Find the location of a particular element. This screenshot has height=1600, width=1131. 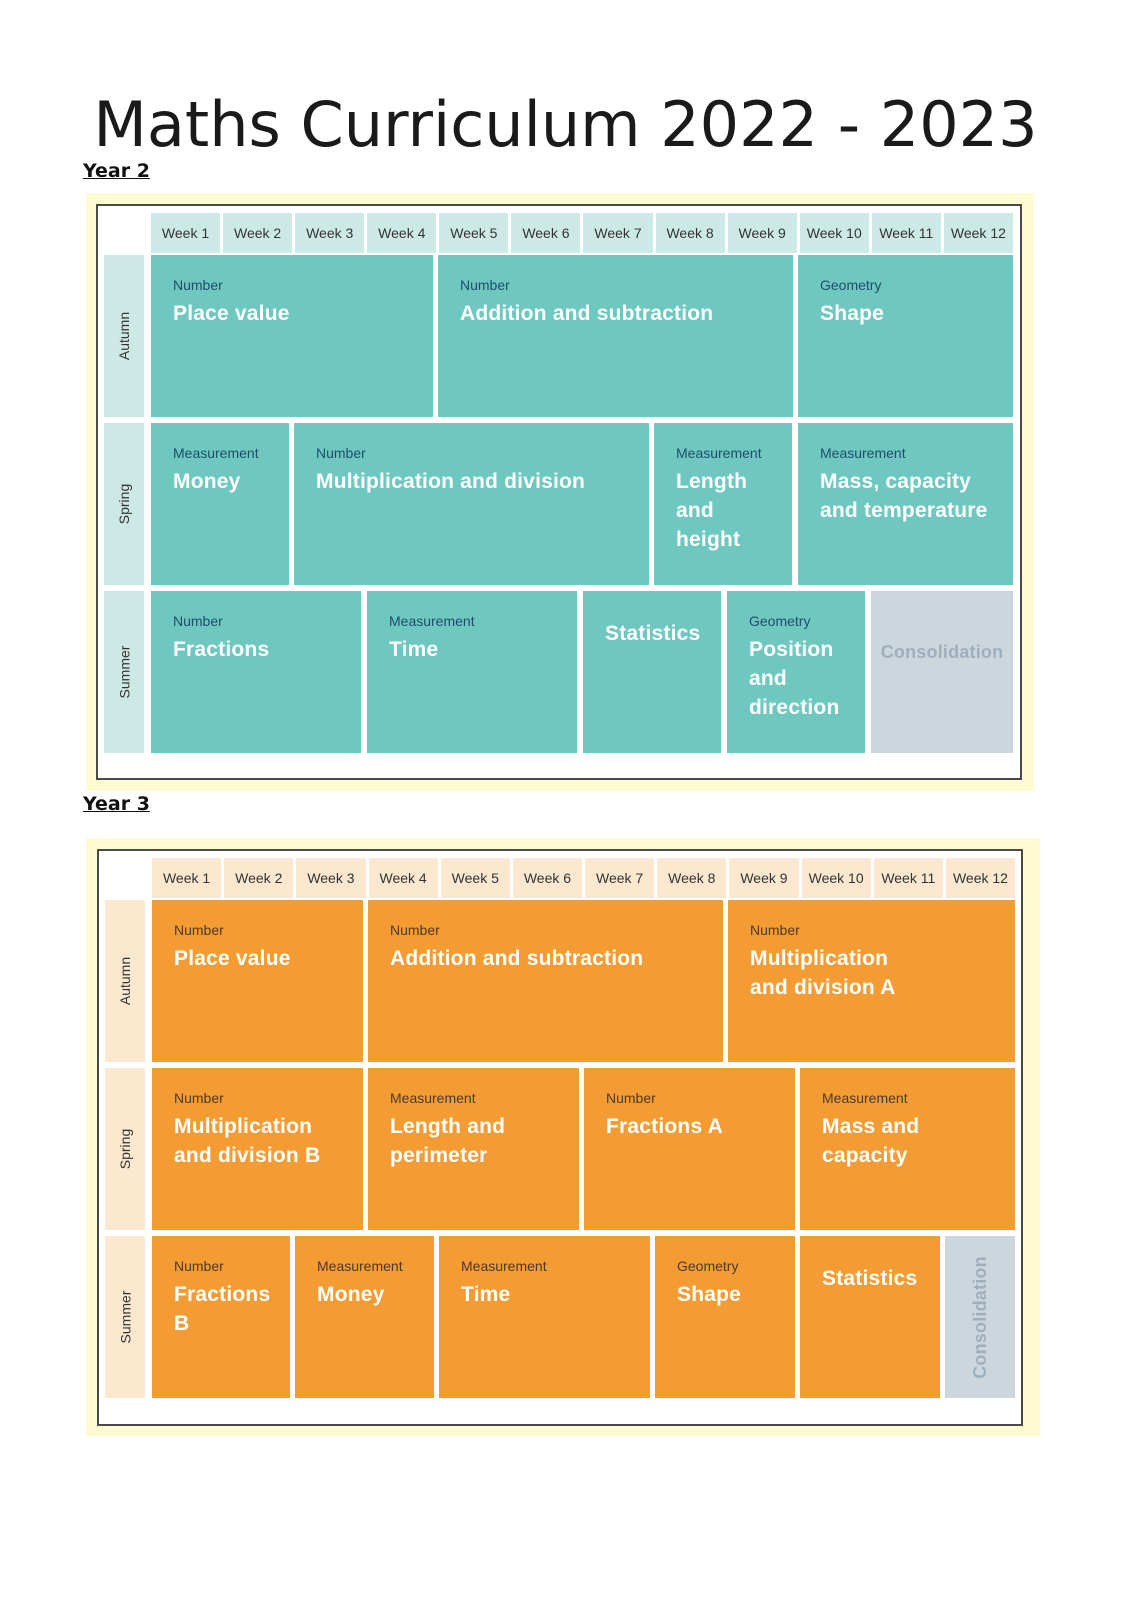

block-topic: Addition and subtraction is located at coordinates (587, 313).